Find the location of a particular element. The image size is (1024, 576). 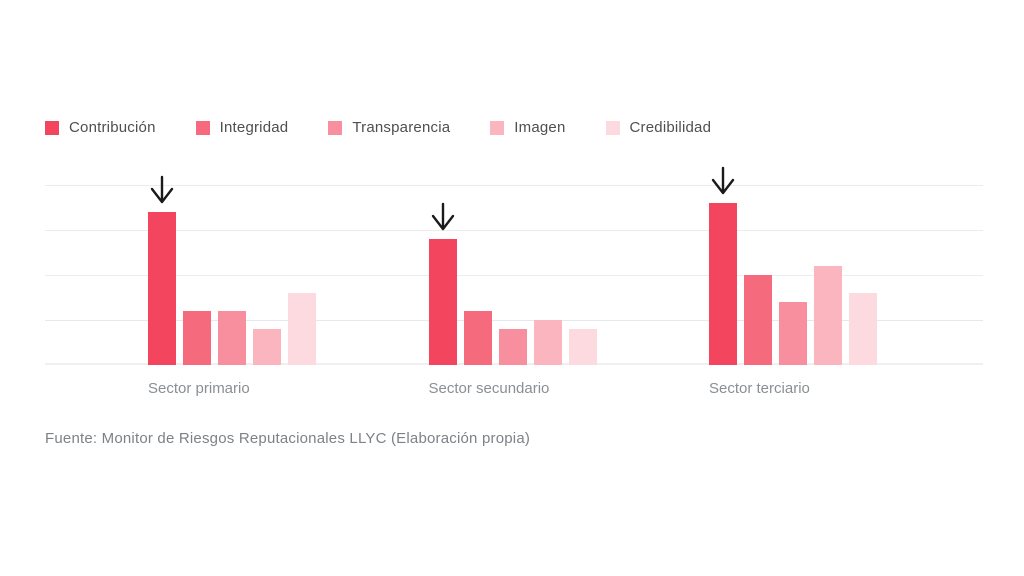

legend-item: Contribución is located at coordinates (100, 127).